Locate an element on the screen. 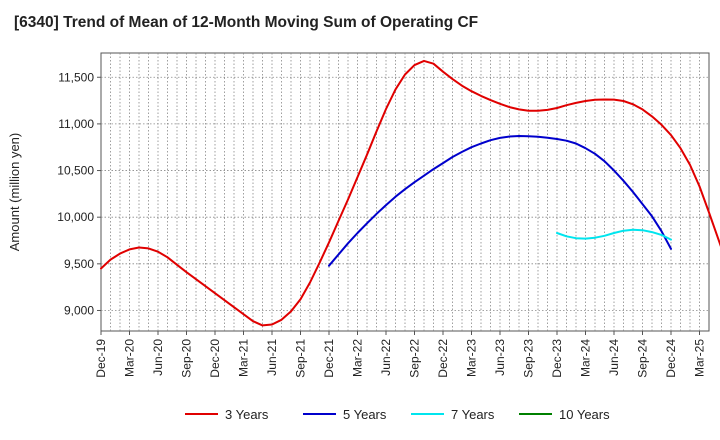 Image resolution: width=720 pixels, height=440 pixels. x-tick-label: Jun-23 is located at coordinates (500, 357).